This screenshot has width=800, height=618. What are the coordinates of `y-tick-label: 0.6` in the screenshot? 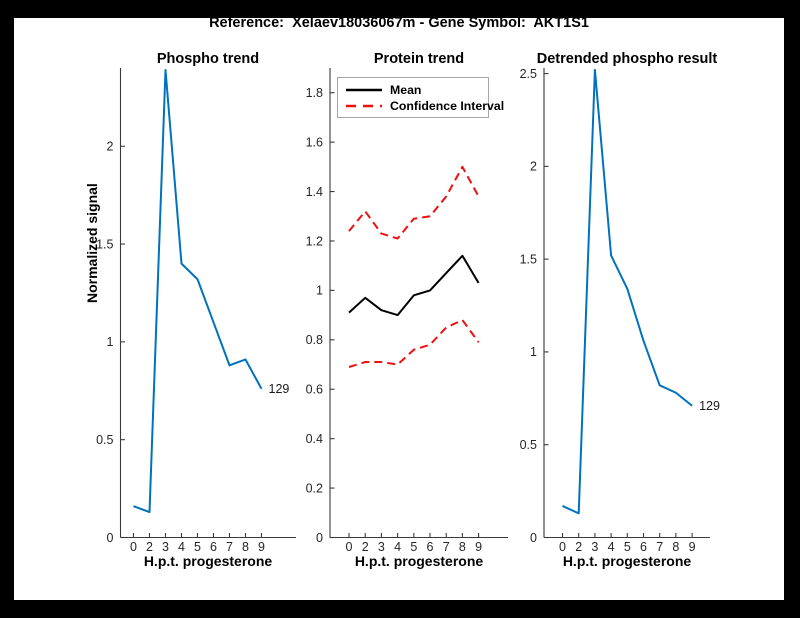 It's located at (314, 390).